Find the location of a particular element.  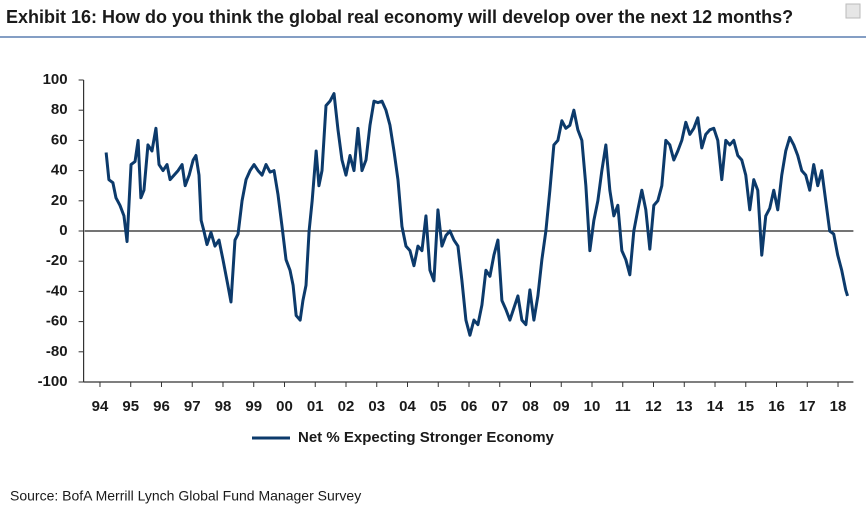

x-tick-label: 03 is located at coordinates (376, 406).